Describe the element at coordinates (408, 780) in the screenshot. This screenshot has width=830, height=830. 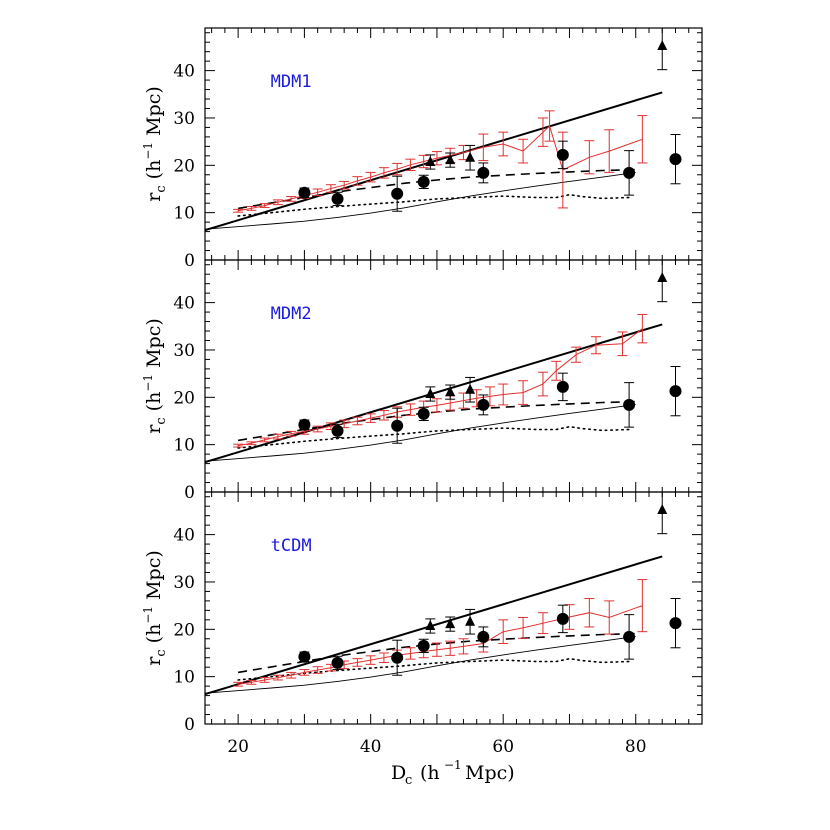
I see `x-axis-label-subscript: c` at that location.